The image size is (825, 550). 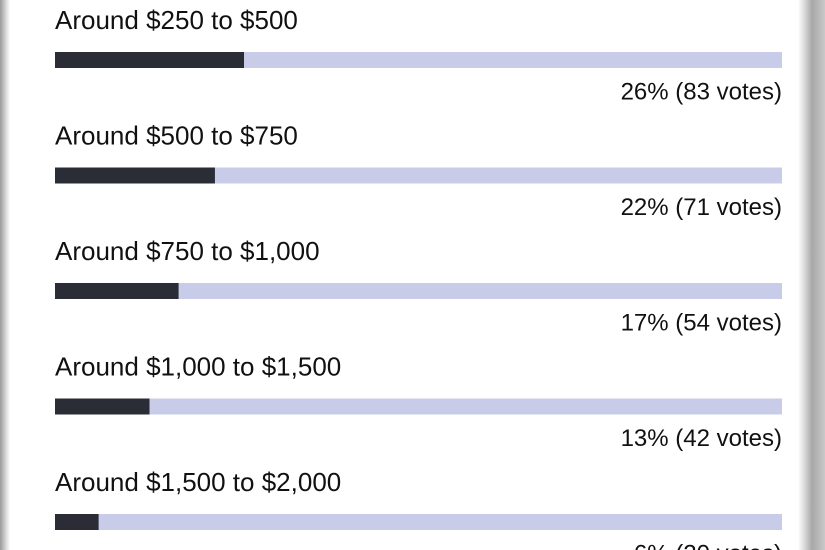 What do you see at coordinates (176, 135) in the screenshot?
I see `option-label: Around $500 to $750` at bounding box center [176, 135].